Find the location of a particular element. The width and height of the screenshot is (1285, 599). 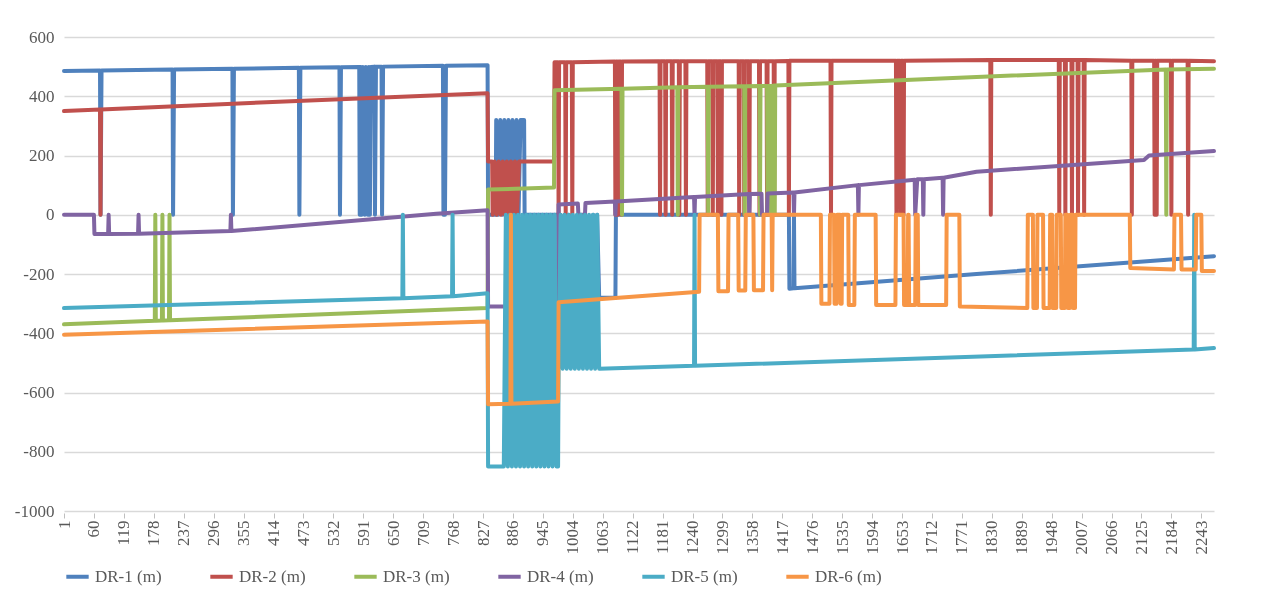

x-tick-label: 768 is located at coordinates (453, 533).